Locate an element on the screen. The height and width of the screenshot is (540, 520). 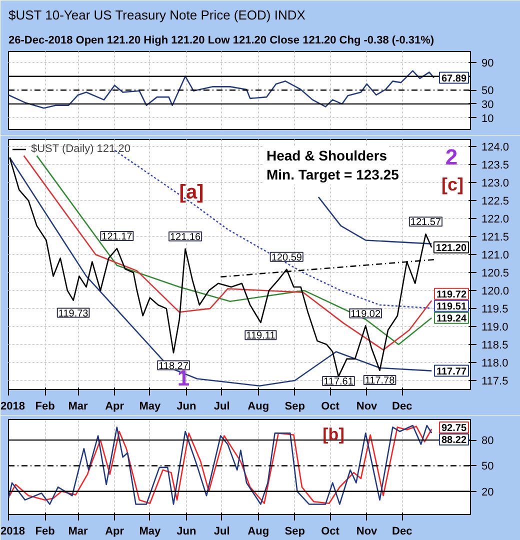
data-label: 121.20 is located at coordinates (451, 248).